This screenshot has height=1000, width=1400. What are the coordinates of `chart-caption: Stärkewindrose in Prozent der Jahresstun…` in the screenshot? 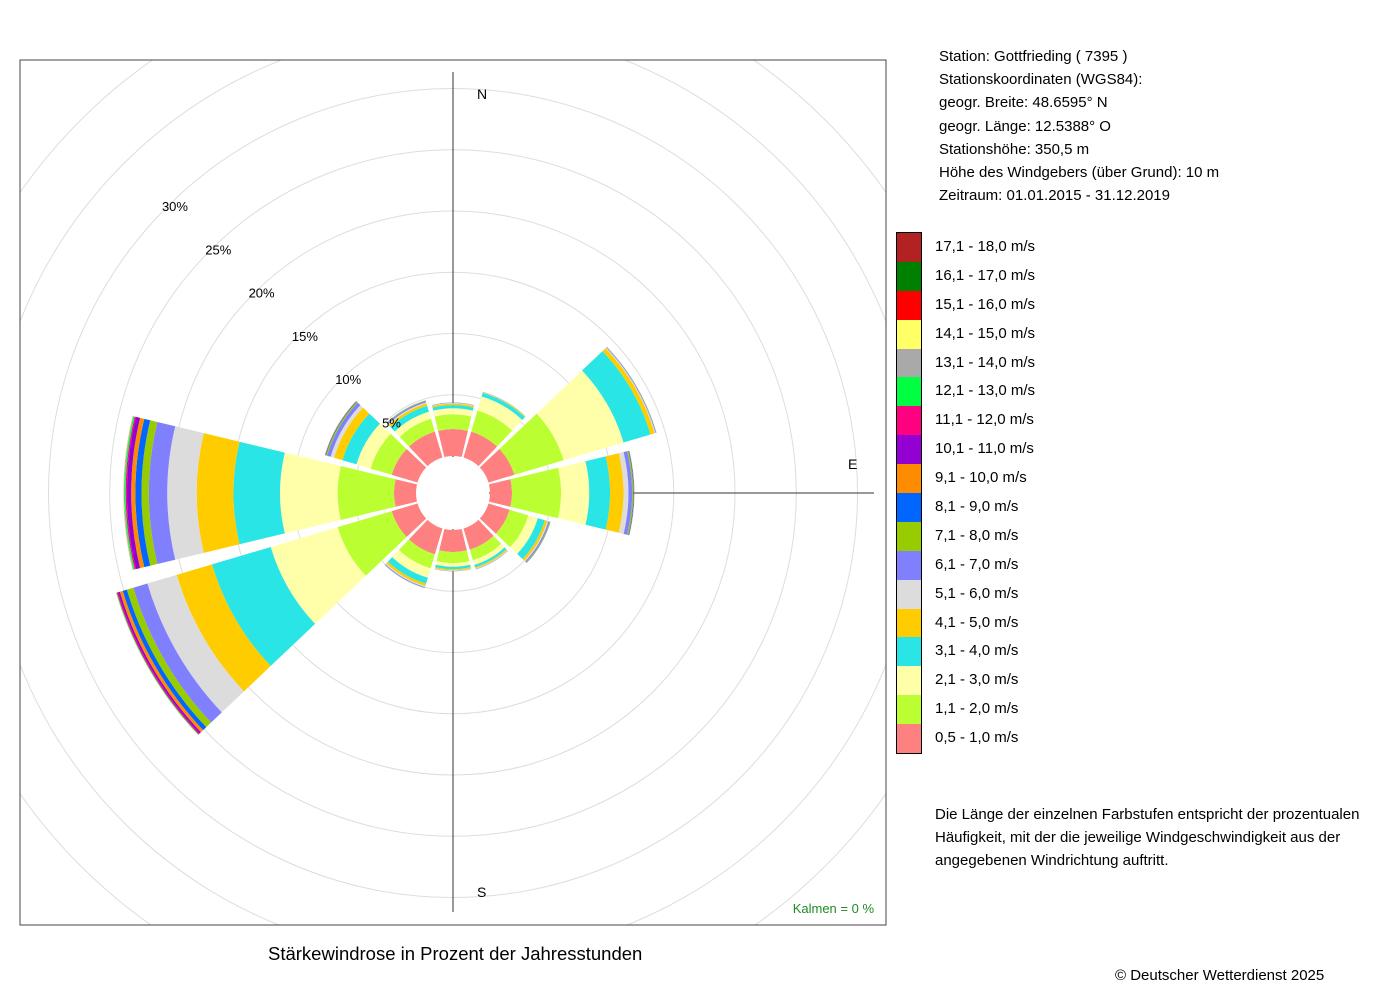 It's located at (455, 953).